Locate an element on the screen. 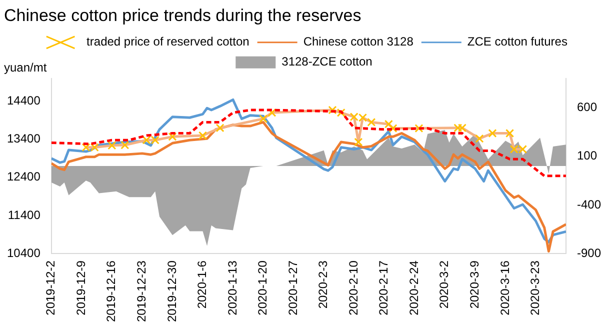 The width and height of the screenshot is (612, 329). x-tick-label: 2020-1-20 is located at coordinates (263, 288).